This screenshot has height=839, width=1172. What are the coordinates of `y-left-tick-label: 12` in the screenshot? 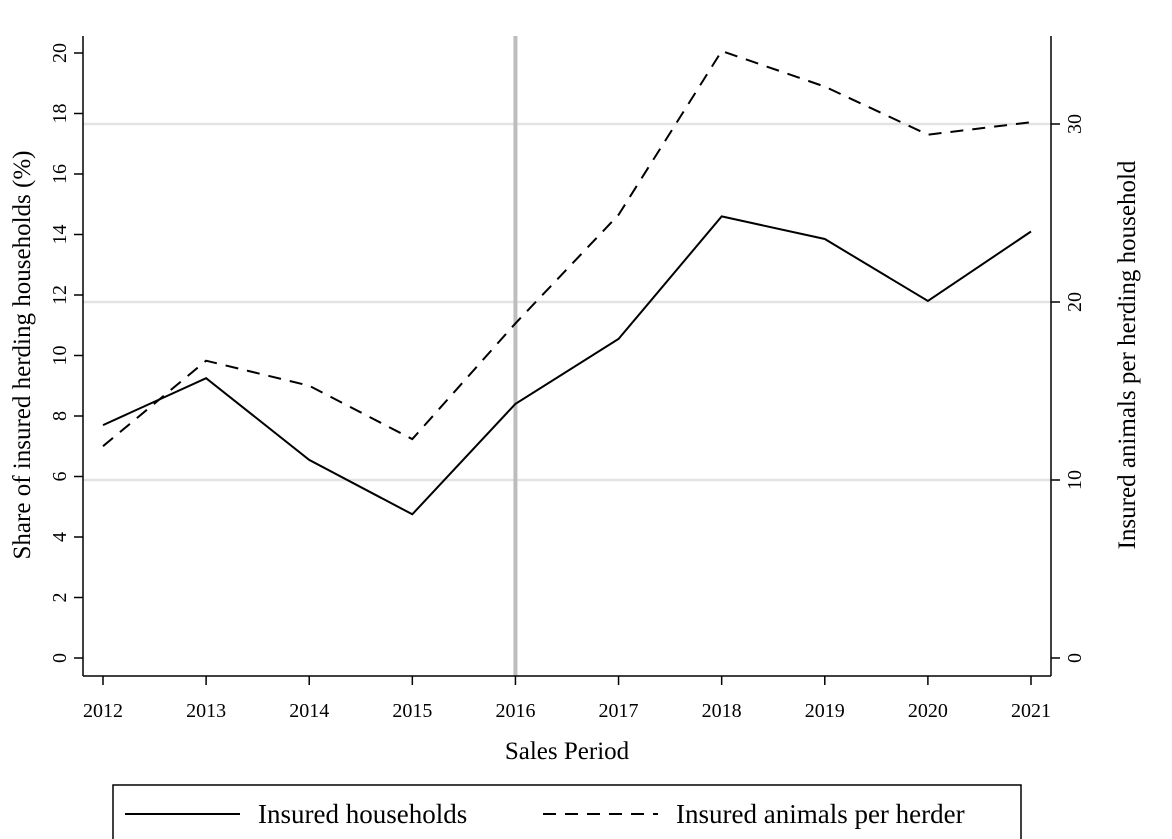 It's located at (60, 295).